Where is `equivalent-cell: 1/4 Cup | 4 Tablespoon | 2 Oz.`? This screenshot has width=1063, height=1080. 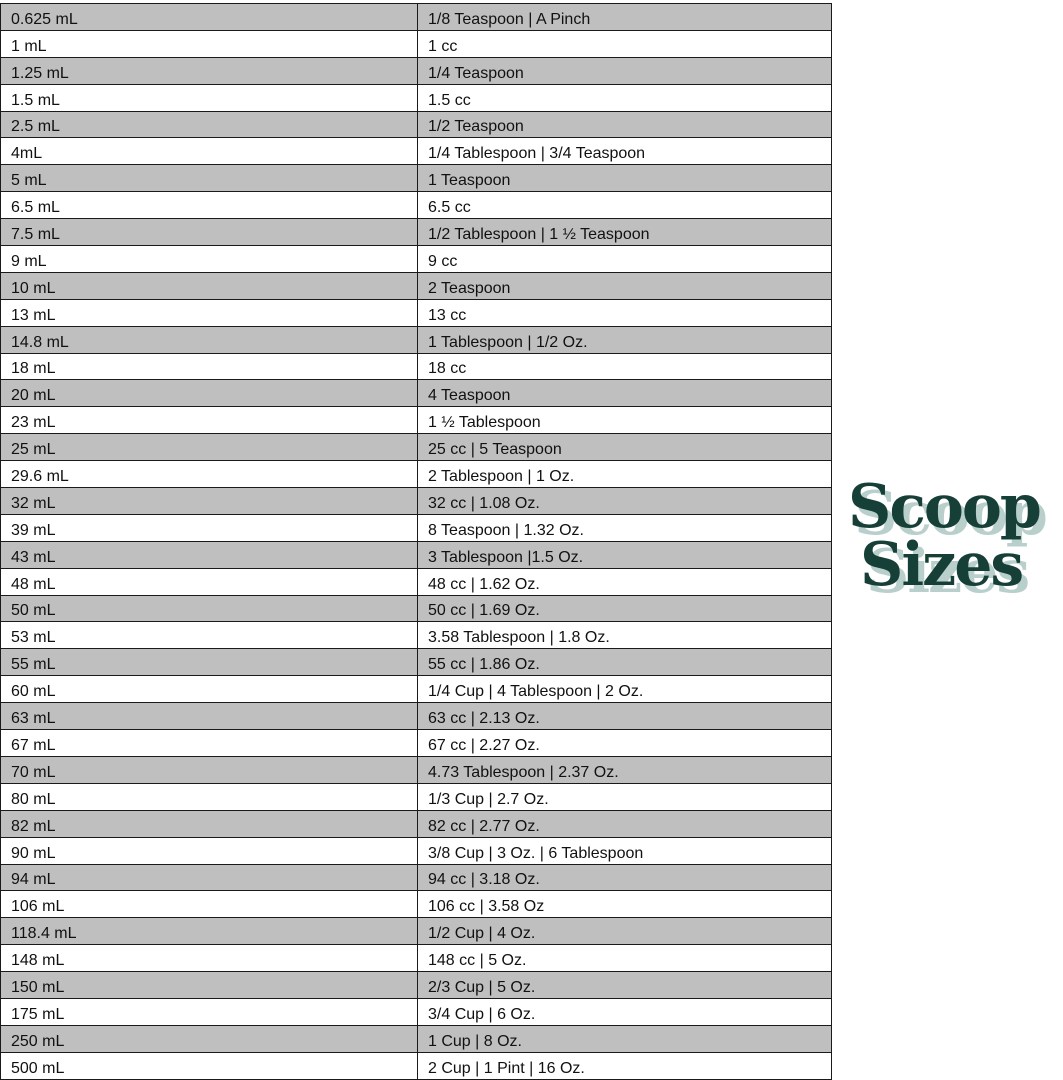
equivalent-cell: 1/4 Cup | 4 Tablespoon | 2 Oz. is located at coordinates (624, 689).